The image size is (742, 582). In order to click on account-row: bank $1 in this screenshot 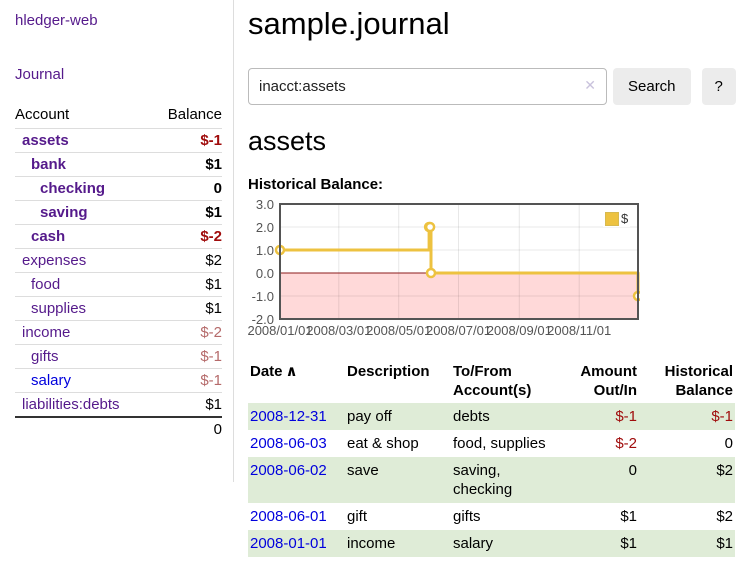, I will do `click(118, 164)`.